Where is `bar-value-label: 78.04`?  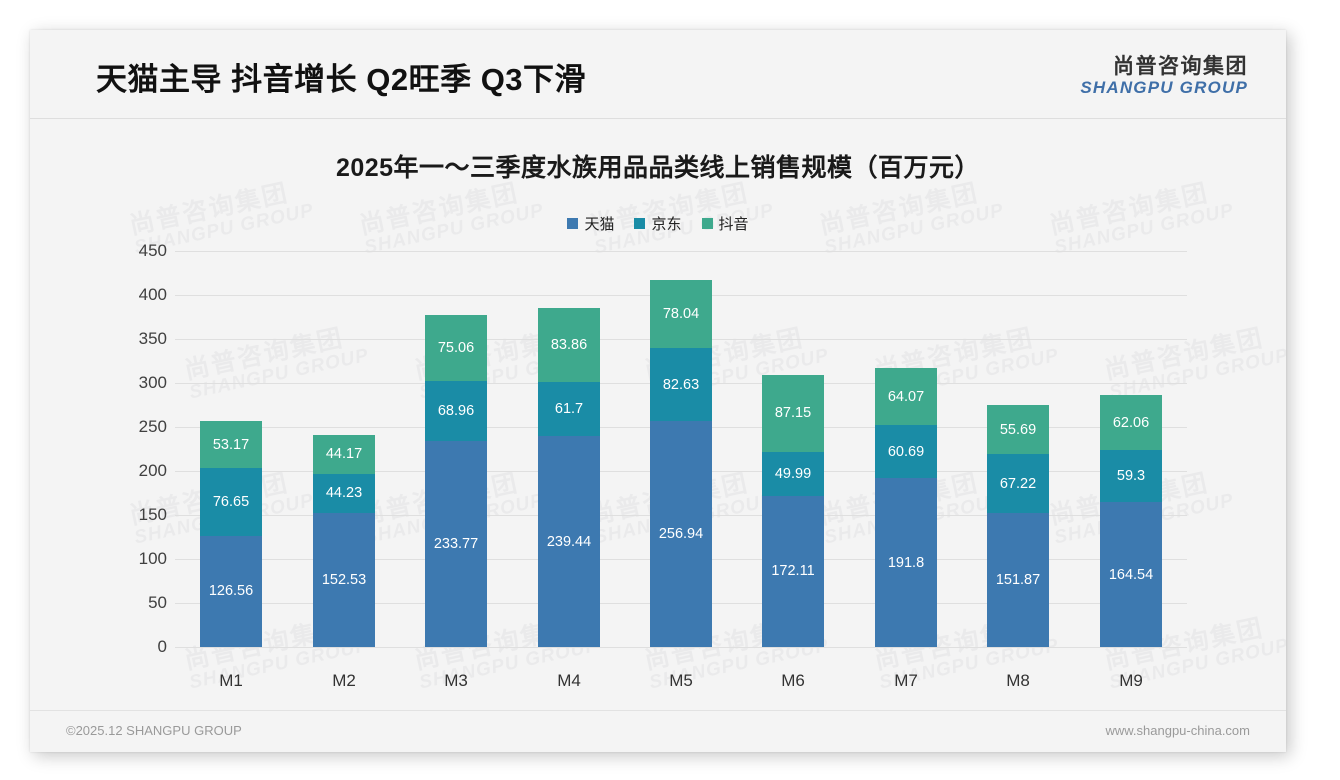 bar-value-label: 78.04 is located at coordinates (681, 313).